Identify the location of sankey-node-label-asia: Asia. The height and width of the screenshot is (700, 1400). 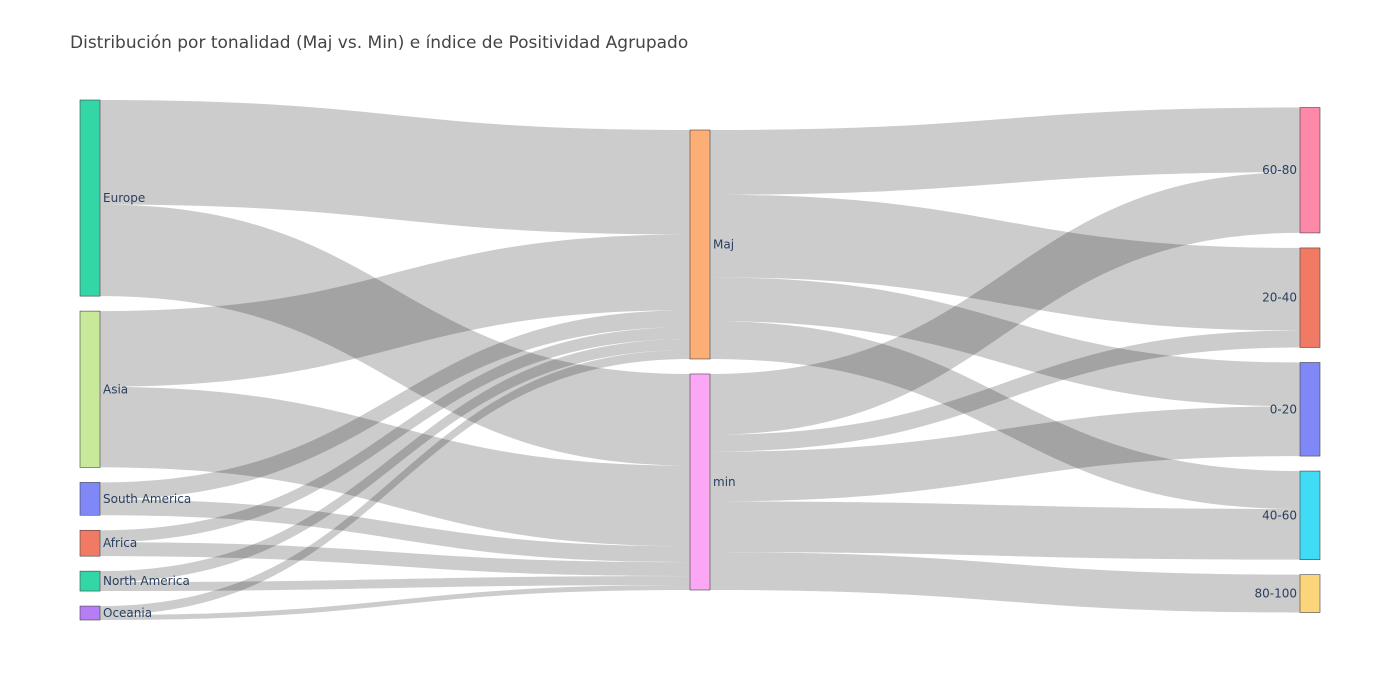
(115, 389).